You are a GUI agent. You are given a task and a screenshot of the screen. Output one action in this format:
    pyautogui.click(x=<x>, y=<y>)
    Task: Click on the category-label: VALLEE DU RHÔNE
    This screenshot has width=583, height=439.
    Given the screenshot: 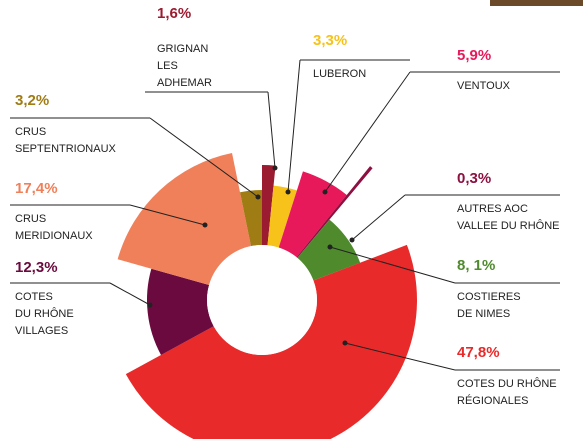 What is the action you would take?
    pyautogui.click(x=508, y=225)
    